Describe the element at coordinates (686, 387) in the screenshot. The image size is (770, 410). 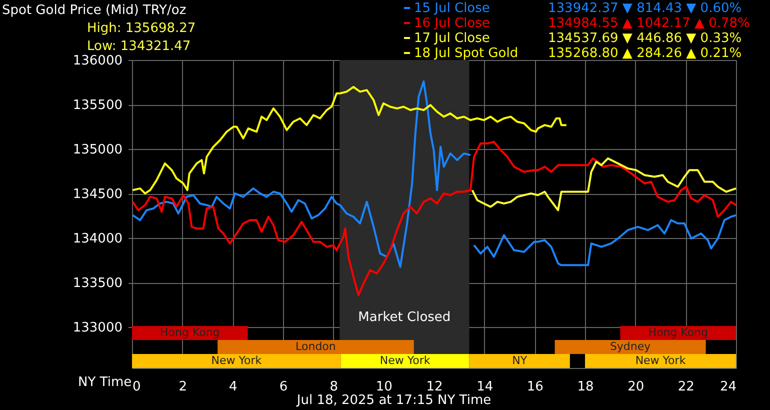
I see `x-tick-label: 22` at that location.